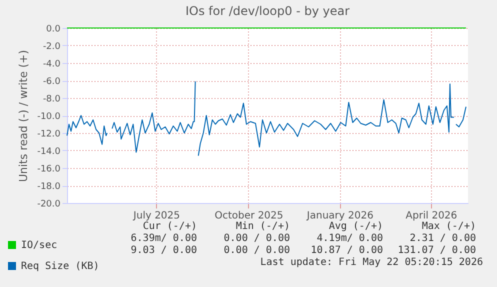  I want to click on text: Min (-/+), so click(263, 226).